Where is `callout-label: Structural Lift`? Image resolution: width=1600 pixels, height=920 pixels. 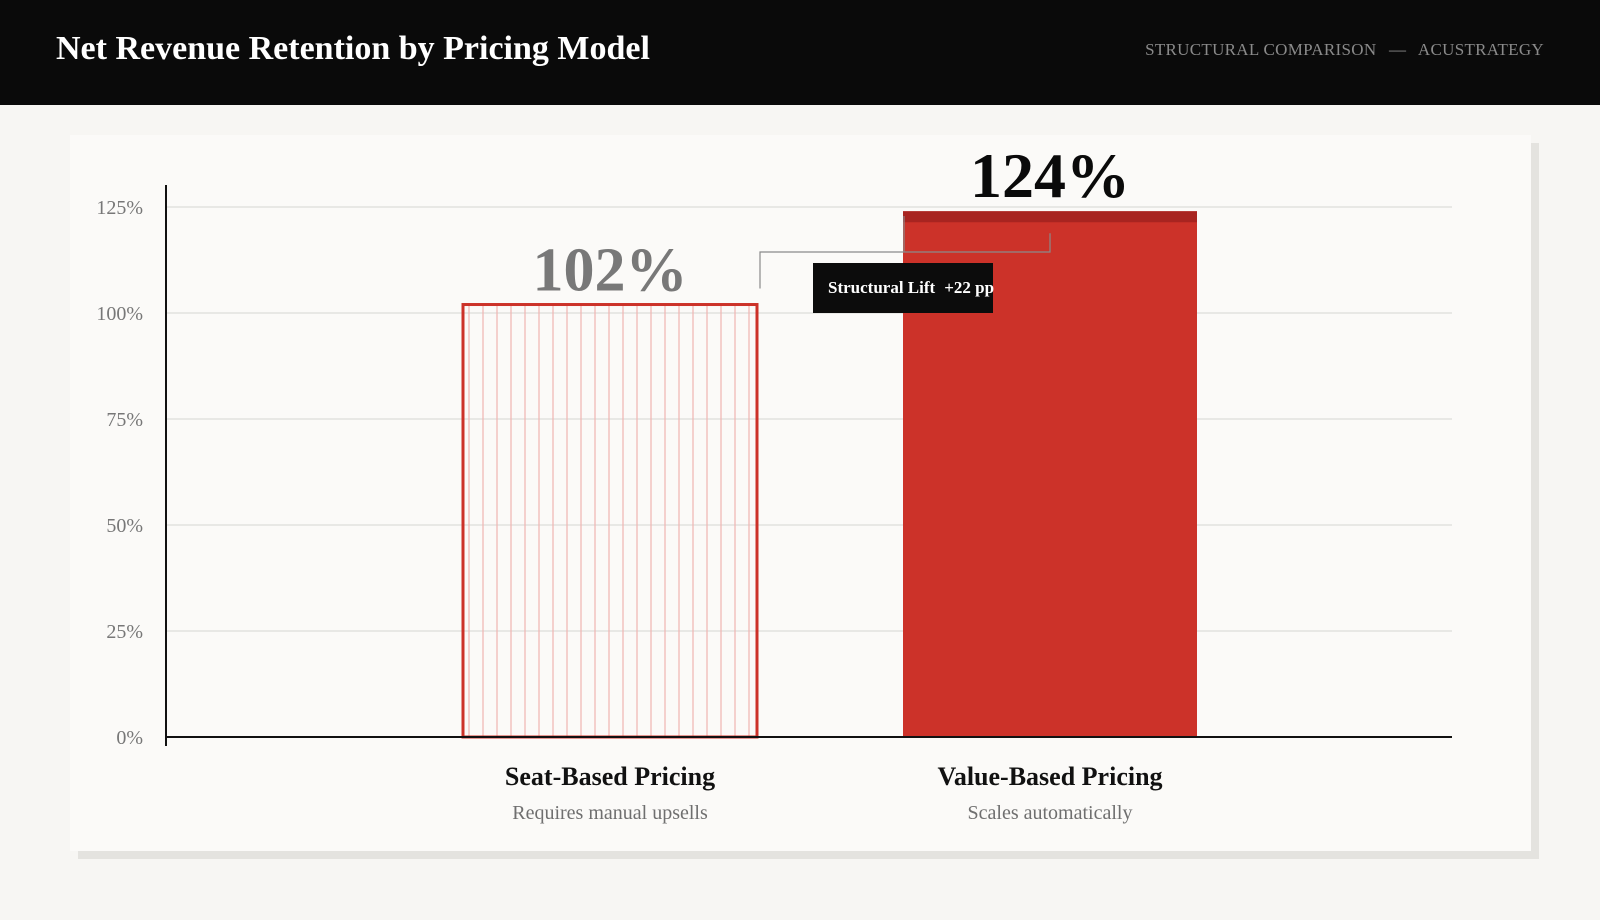
callout-label: Structural Lift is located at coordinates (882, 287).